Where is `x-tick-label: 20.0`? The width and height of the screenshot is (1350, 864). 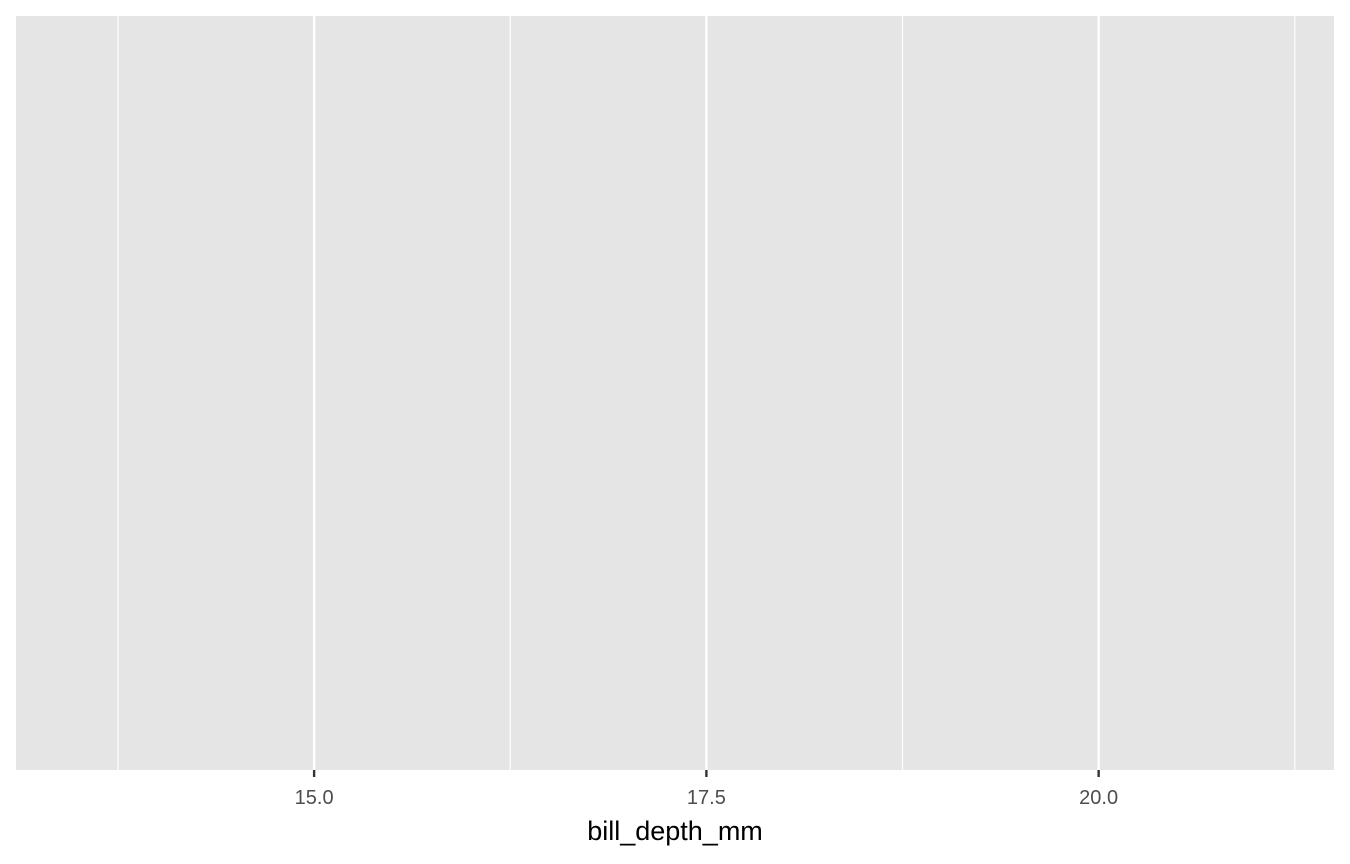
x-tick-label: 20.0 is located at coordinates (1098, 798).